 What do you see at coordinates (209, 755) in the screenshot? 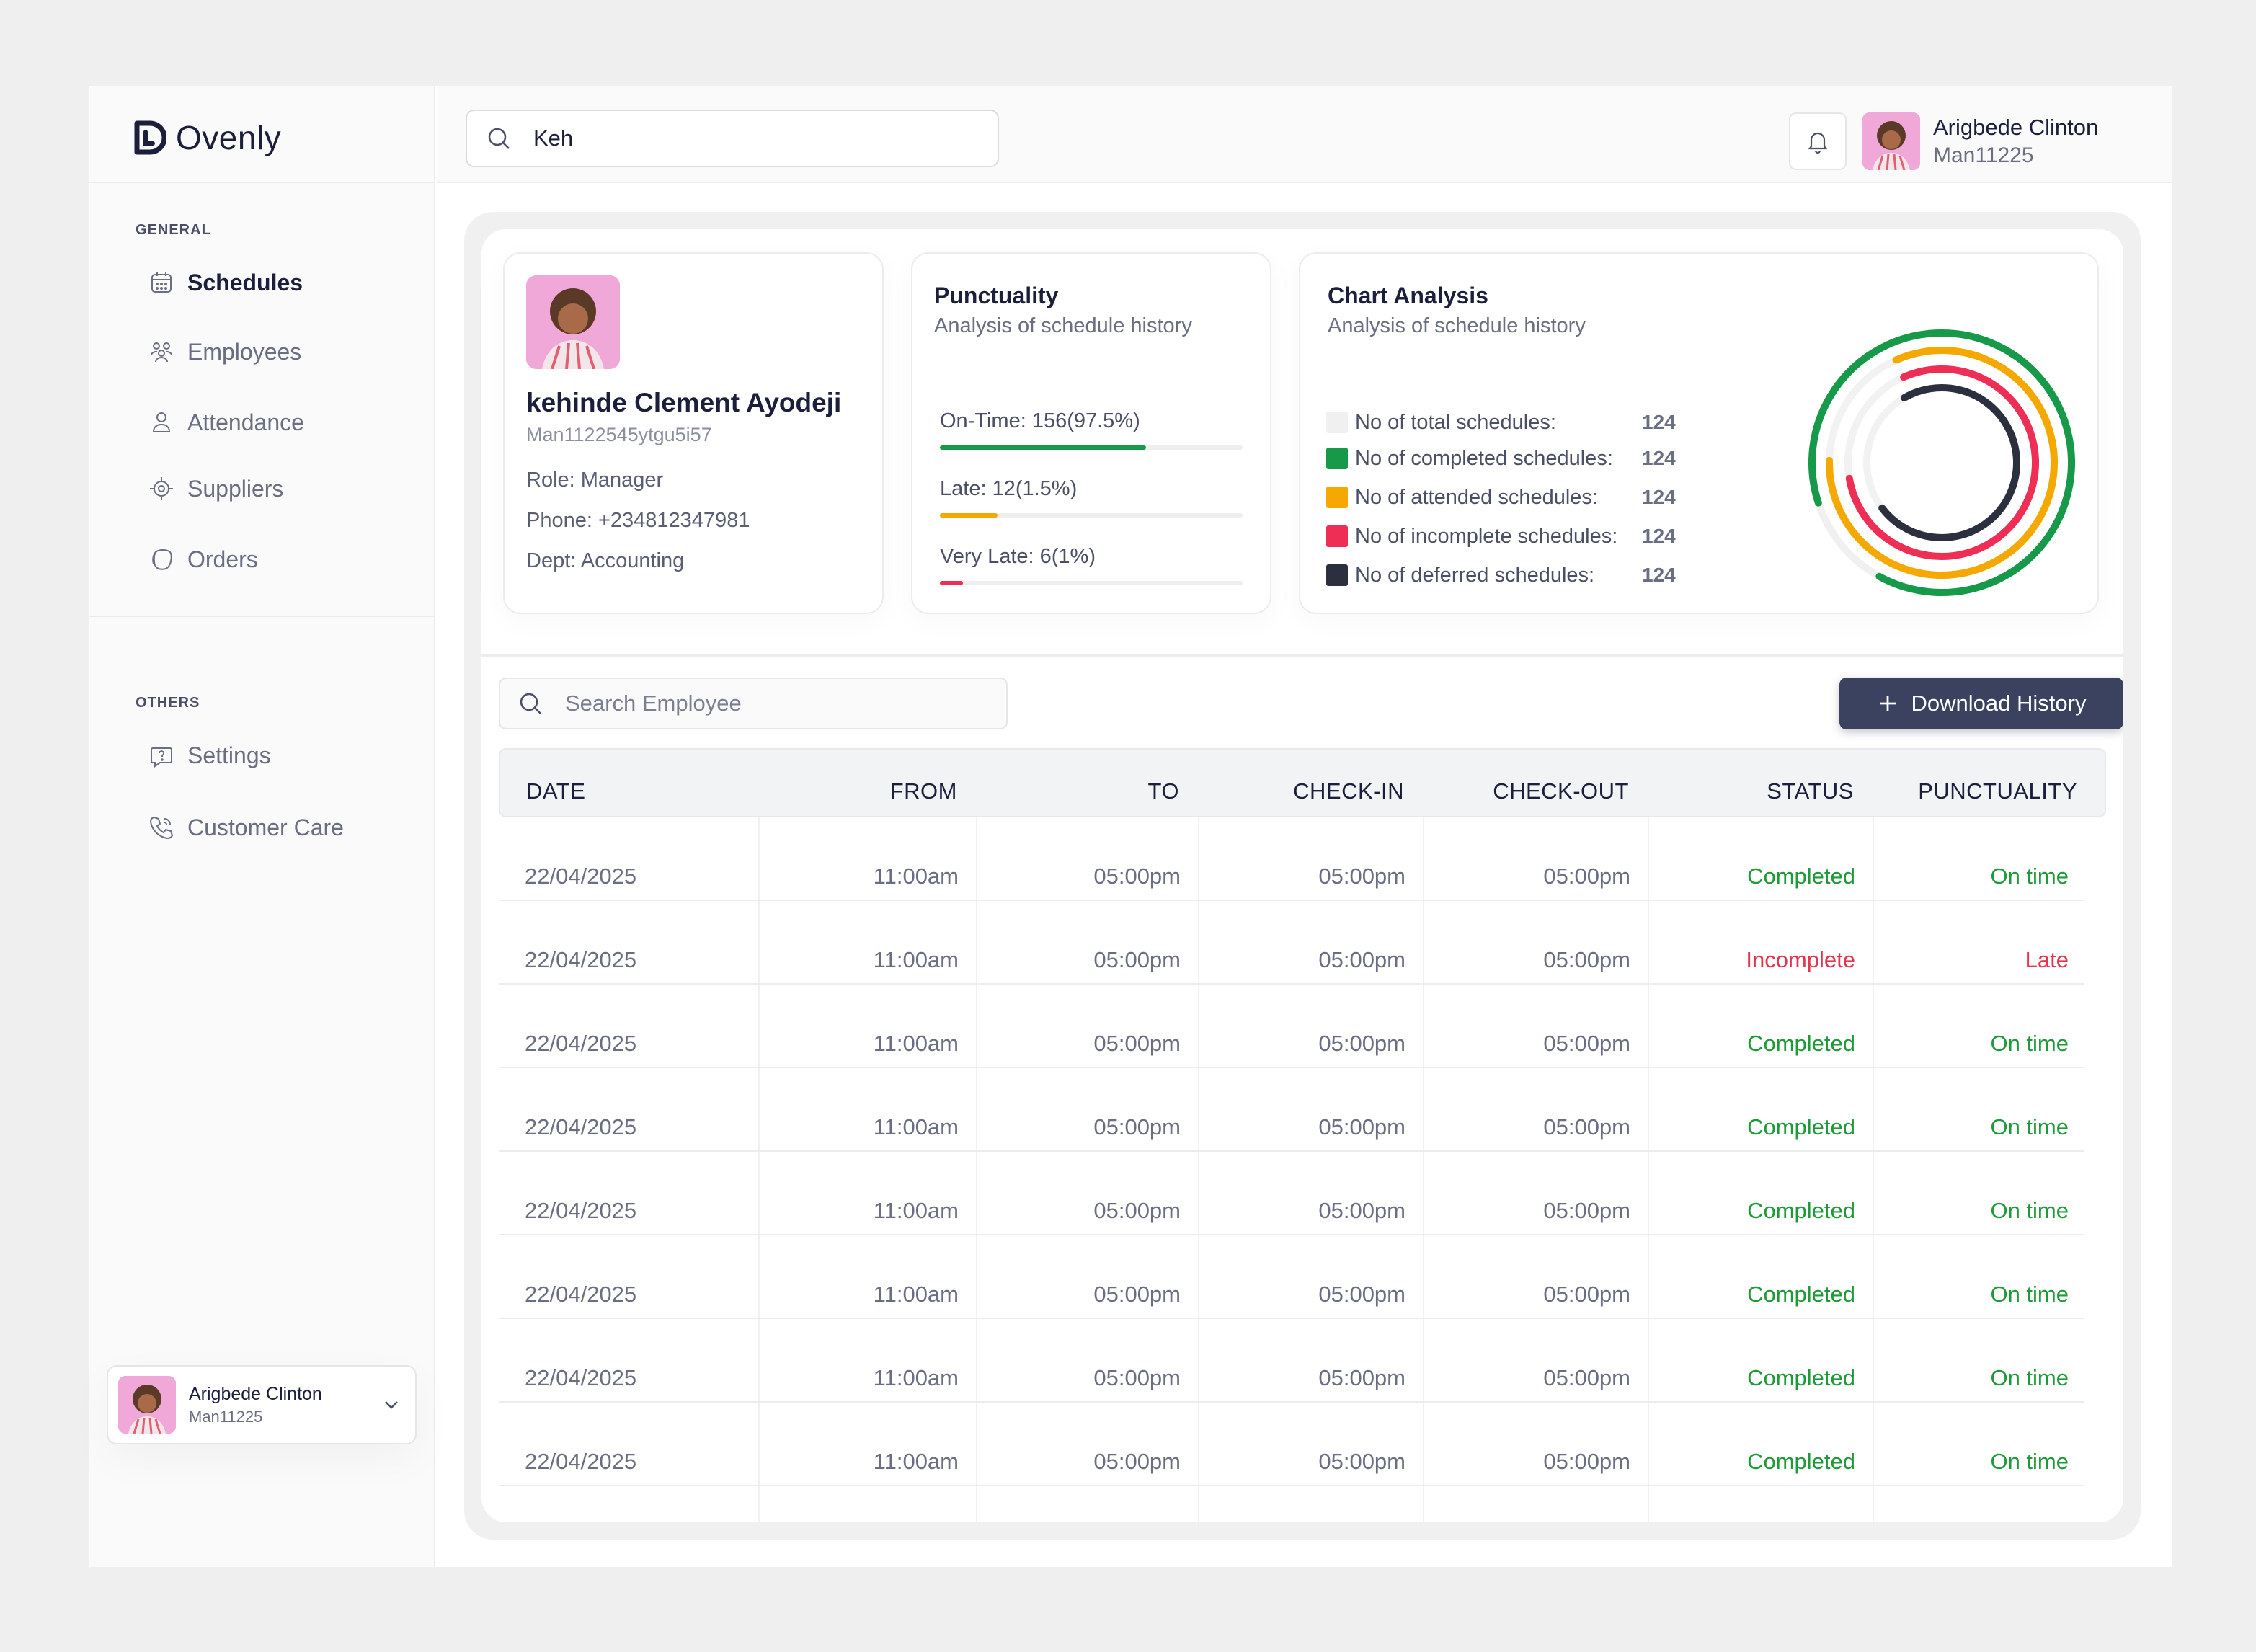
I see `sidebar-item-settings: Settings` at bounding box center [209, 755].